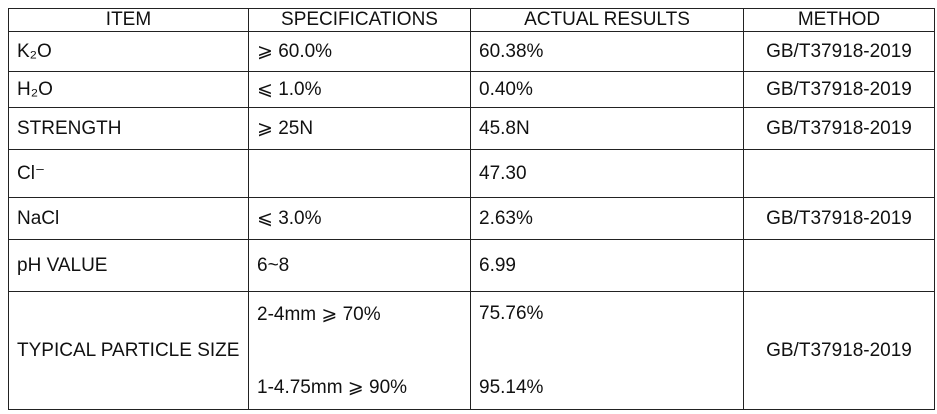  What do you see at coordinates (359, 265) in the screenshot?
I see `cell: 6~8` at bounding box center [359, 265].